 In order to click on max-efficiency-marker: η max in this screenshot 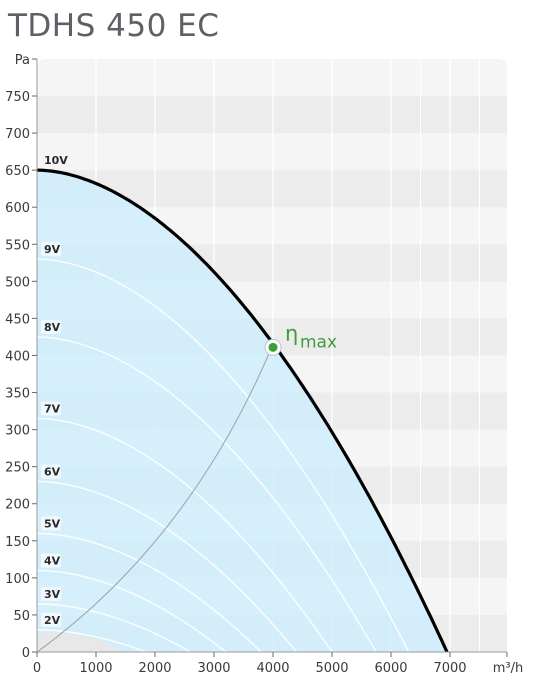, I will do `click(300, 338)`.